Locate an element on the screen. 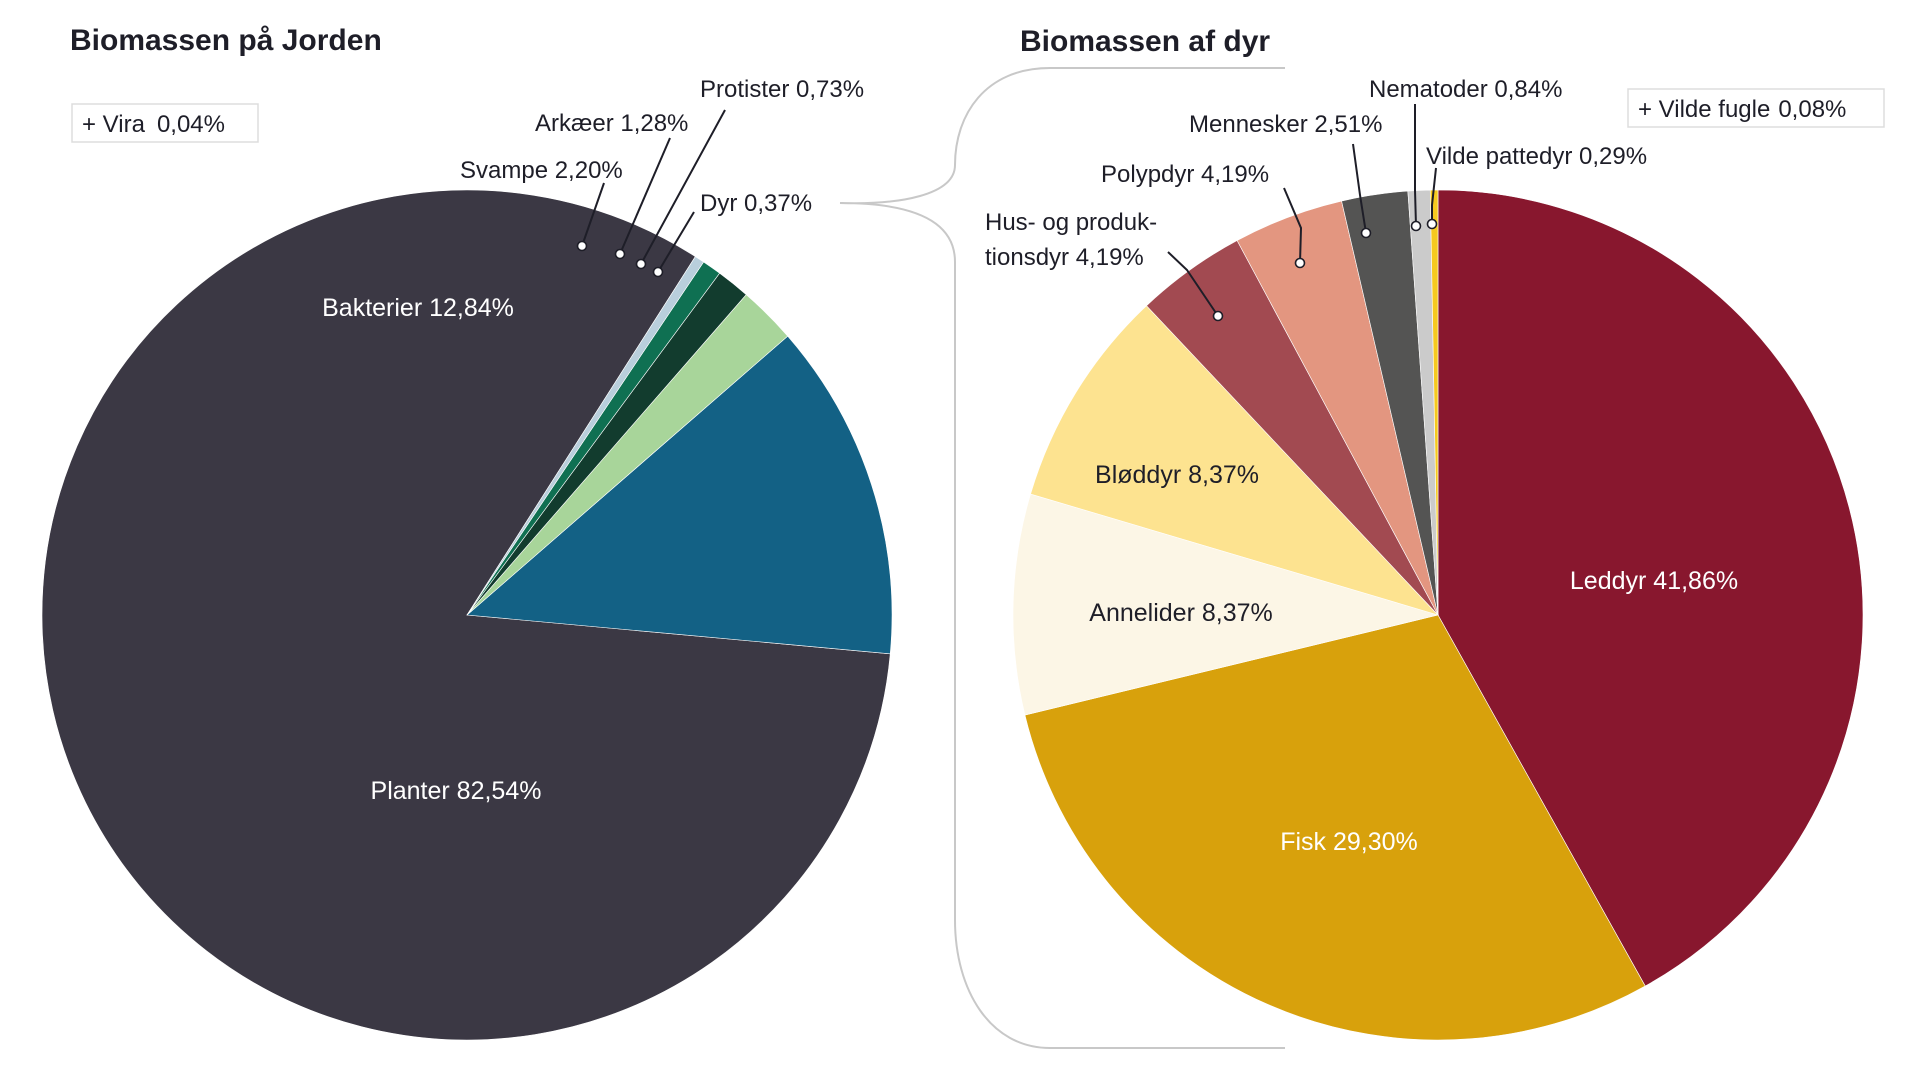 The image size is (1920, 1081). slice-label-fisk: Fisk 29,30% is located at coordinates (1349, 842).